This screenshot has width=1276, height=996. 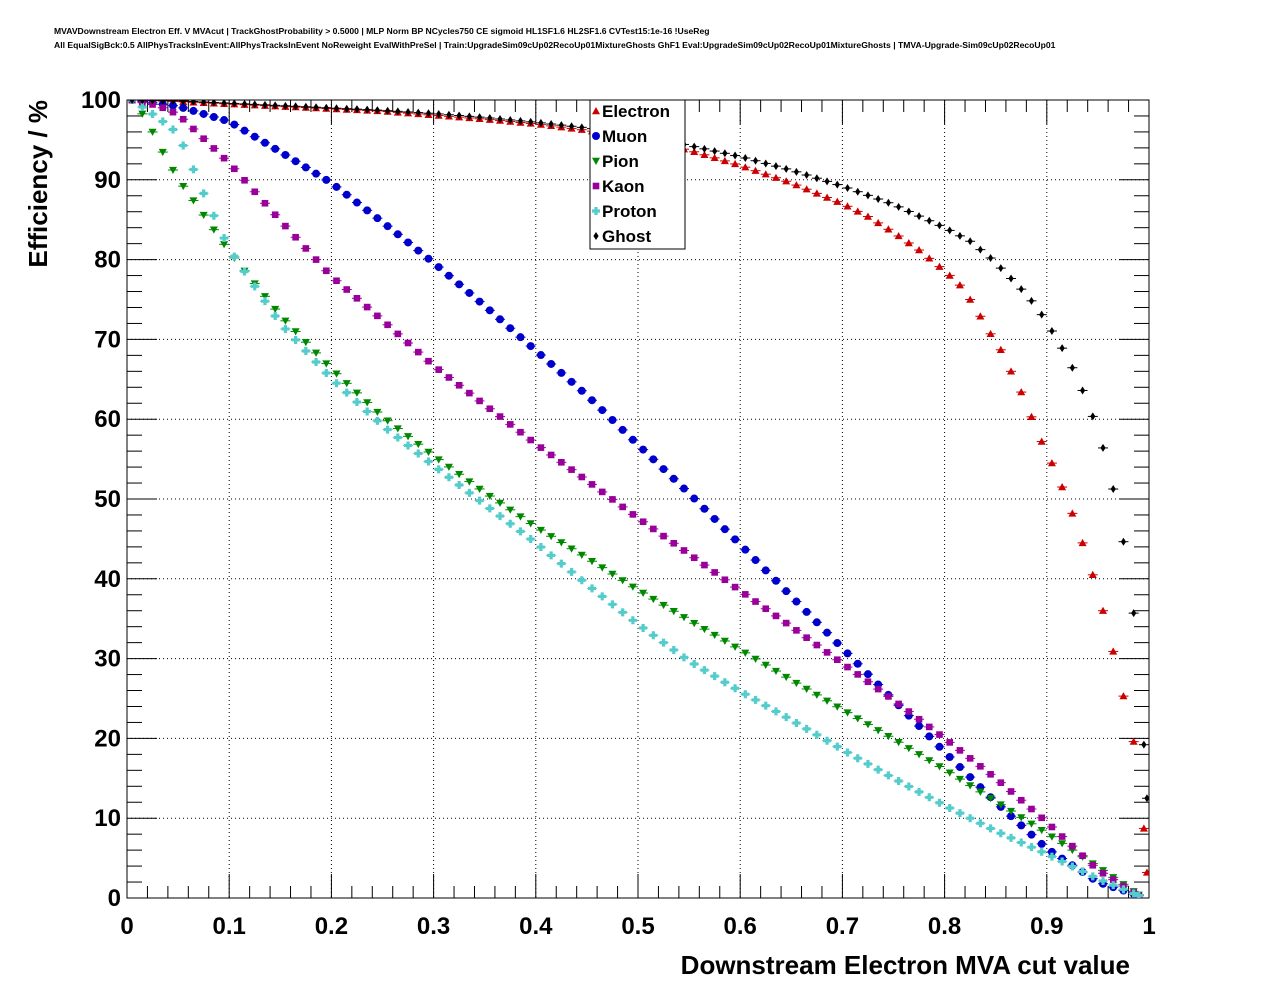 What do you see at coordinates (1046, 926) in the screenshot?
I see `x-tick-label: 0.9` at bounding box center [1046, 926].